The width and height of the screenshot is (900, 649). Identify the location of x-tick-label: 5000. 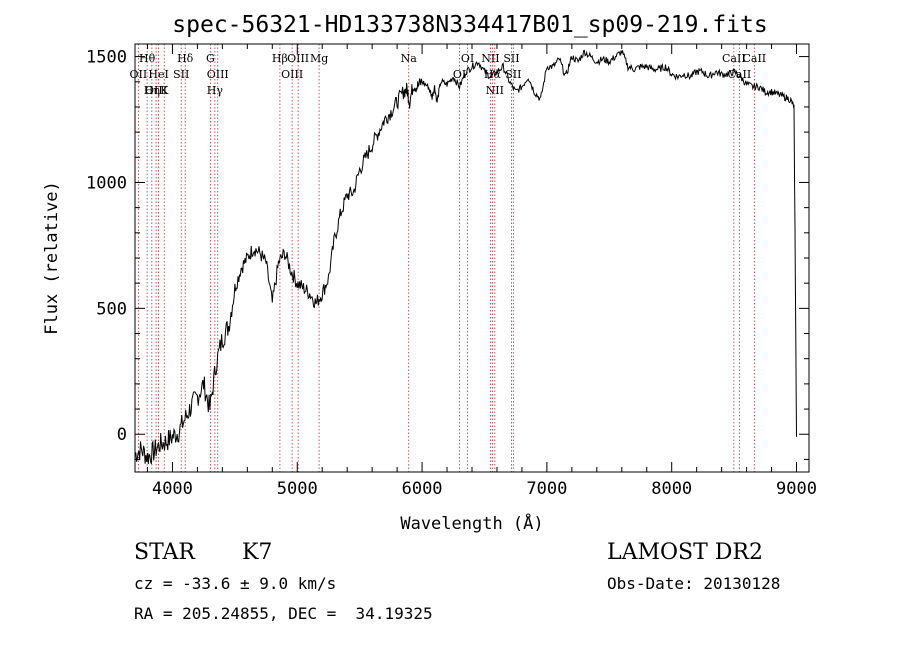
(297, 489).